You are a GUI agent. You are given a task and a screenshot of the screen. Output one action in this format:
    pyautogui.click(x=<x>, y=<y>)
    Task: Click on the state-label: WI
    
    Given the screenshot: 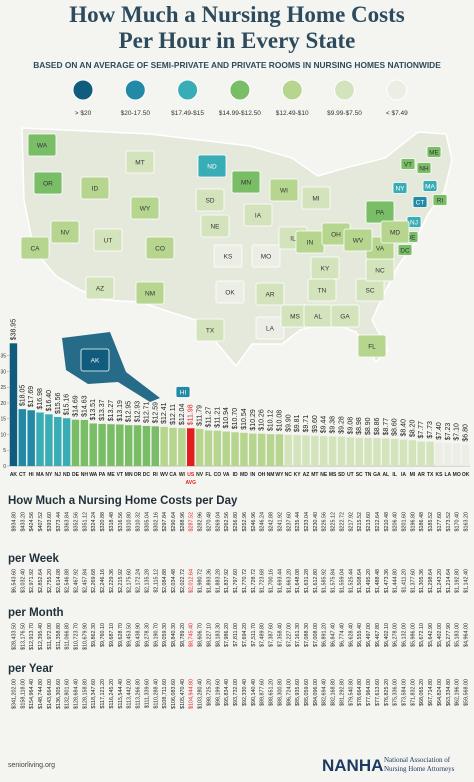 What is the action you would take?
    pyautogui.click(x=284, y=190)
    